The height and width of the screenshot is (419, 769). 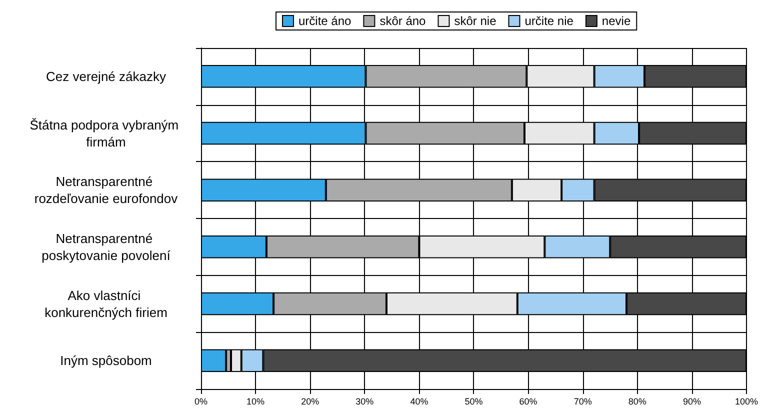 I want to click on x-tick-label: 10%, so click(x=255, y=401).